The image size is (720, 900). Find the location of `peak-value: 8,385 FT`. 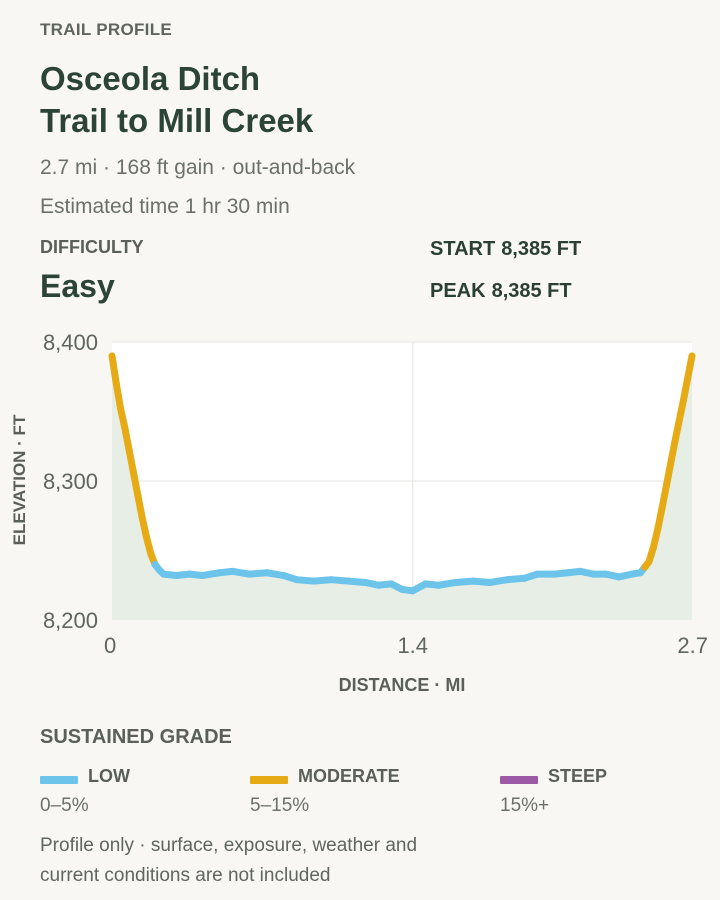

peak-value: 8,385 FT is located at coordinates (531, 291).